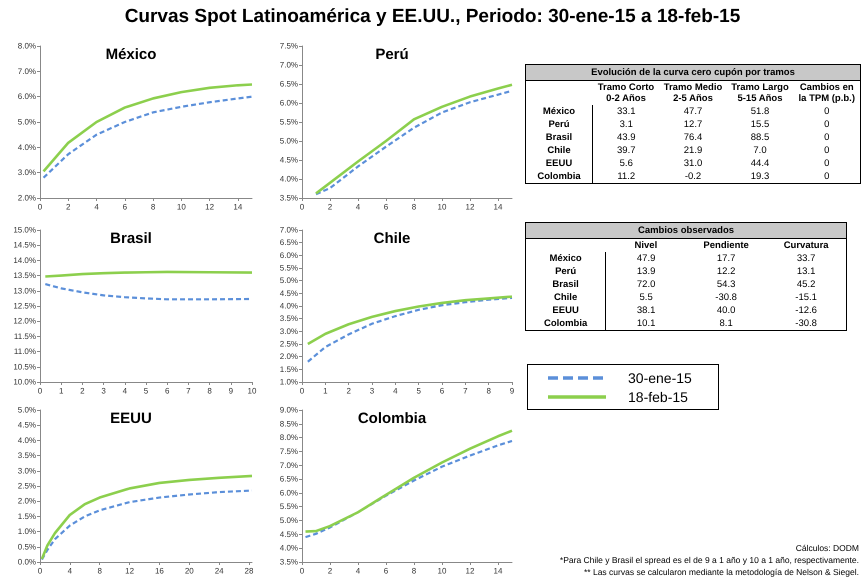  What do you see at coordinates (693, 93) in the screenshot?
I see `x-tick-label: Tramo Medio 2-5 Años` at bounding box center [693, 93].